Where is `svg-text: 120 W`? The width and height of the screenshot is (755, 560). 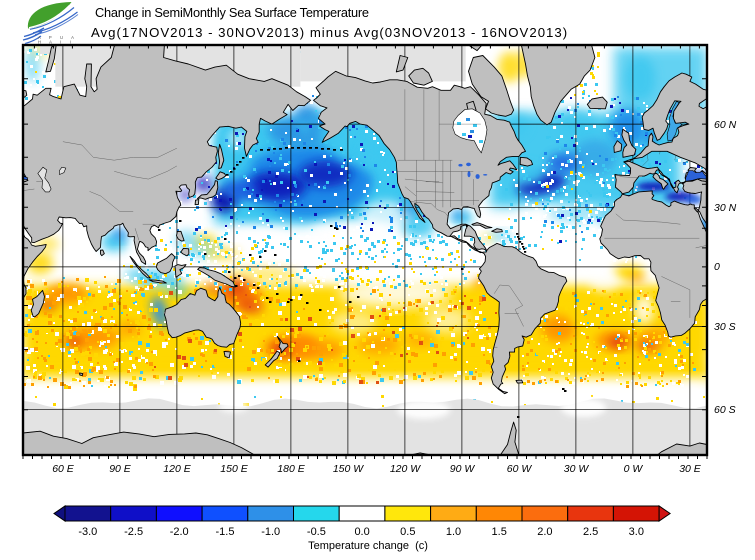 svg-text: 120 W is located at coordinates (405, 469).